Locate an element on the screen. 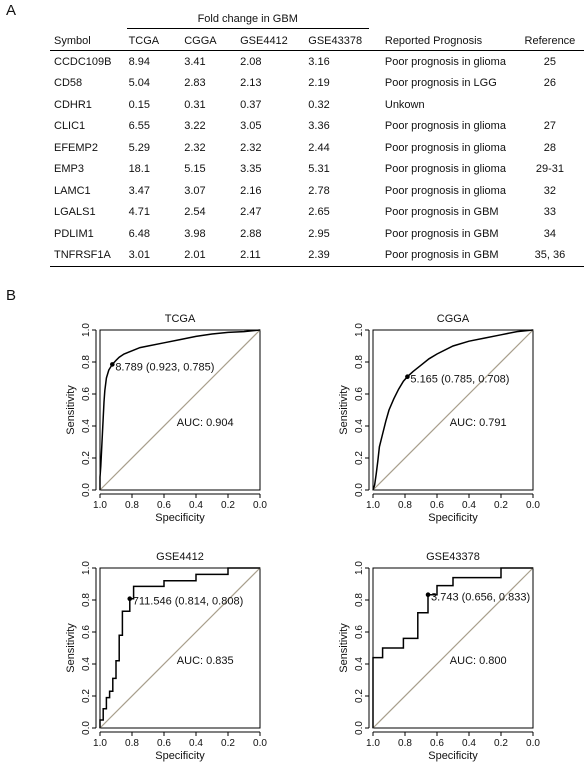 The width and height of the screenshot is (584, 772). col-tcga-cell: 3.01 is located at coordinates (152, 255).